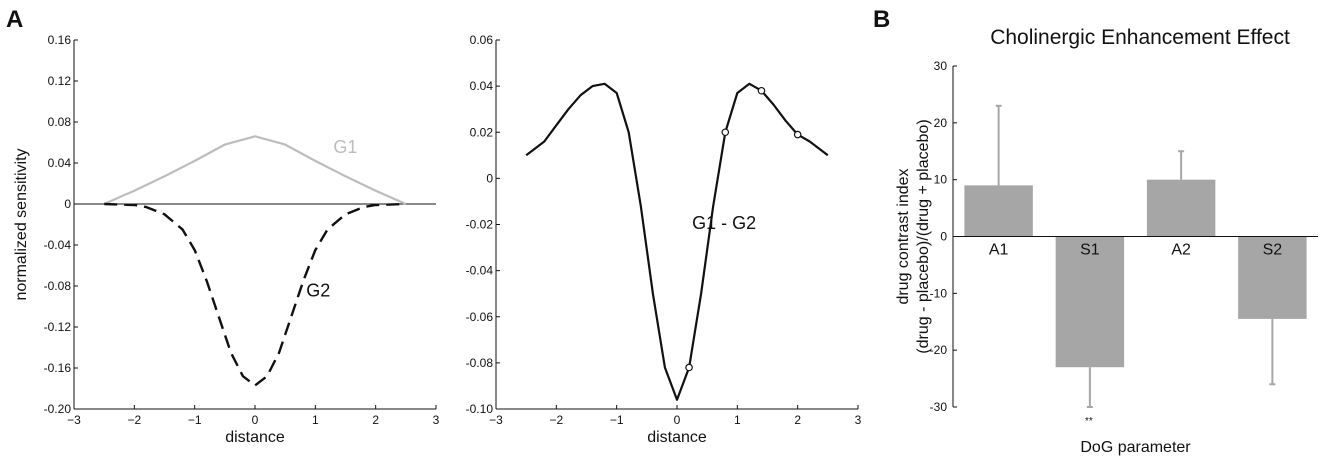  What do you see at coordinates (1140, 37) in the screenshot?
I see `chart-title: Cholinergic Enhancement Effect` at bounding box center [1140, 37].